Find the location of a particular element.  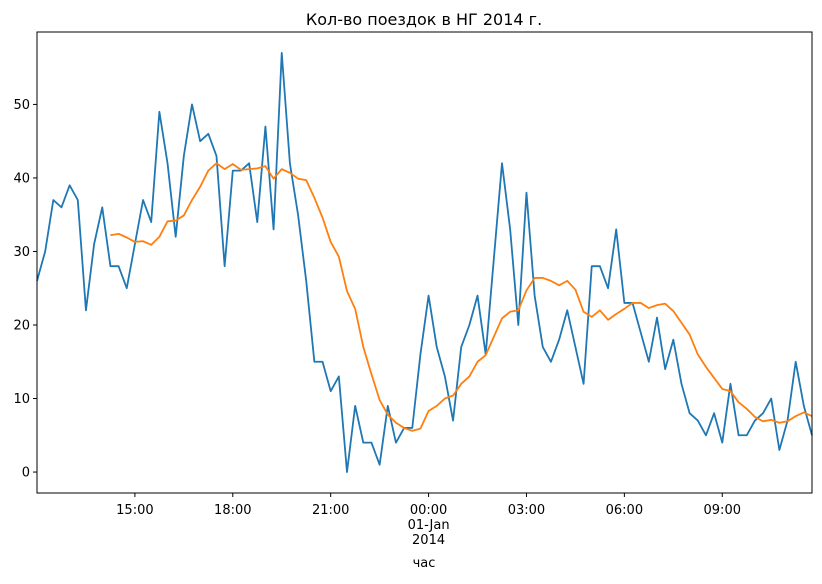

x-tick-label: 03:00 is located at coordinates (526, 510).